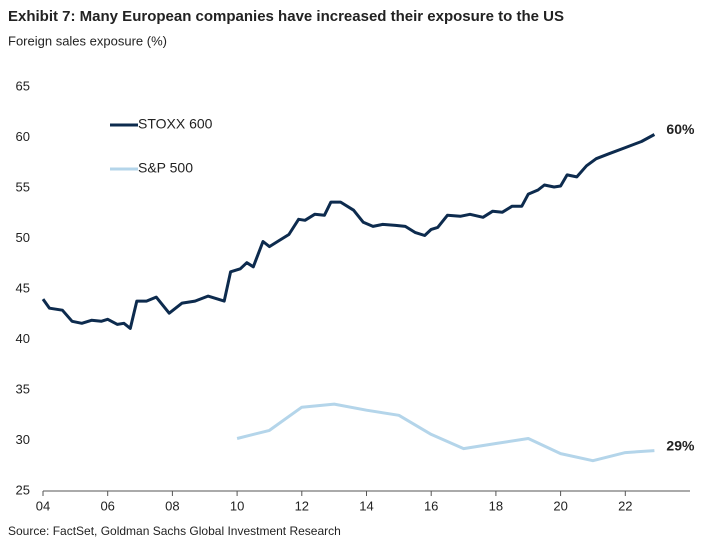 Image resolution: width=721 pixels, height=554 pixels. What do you see at coordinates (625, 505) in the screenshot?
I see `x-tick-label: 22` at bounding box center [625, 505].